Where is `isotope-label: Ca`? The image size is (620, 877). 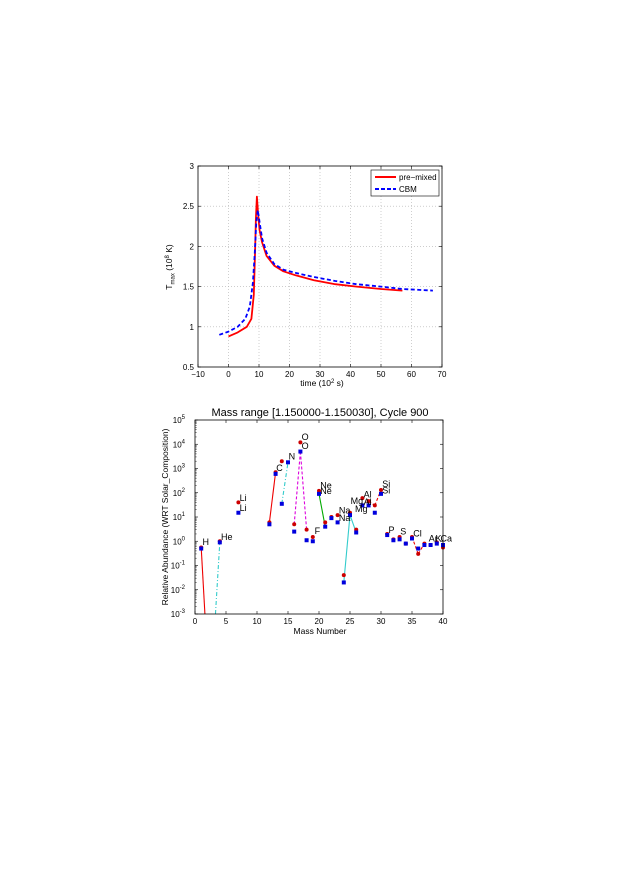 isotope-label: Ca is located at coordinates (447, 538).